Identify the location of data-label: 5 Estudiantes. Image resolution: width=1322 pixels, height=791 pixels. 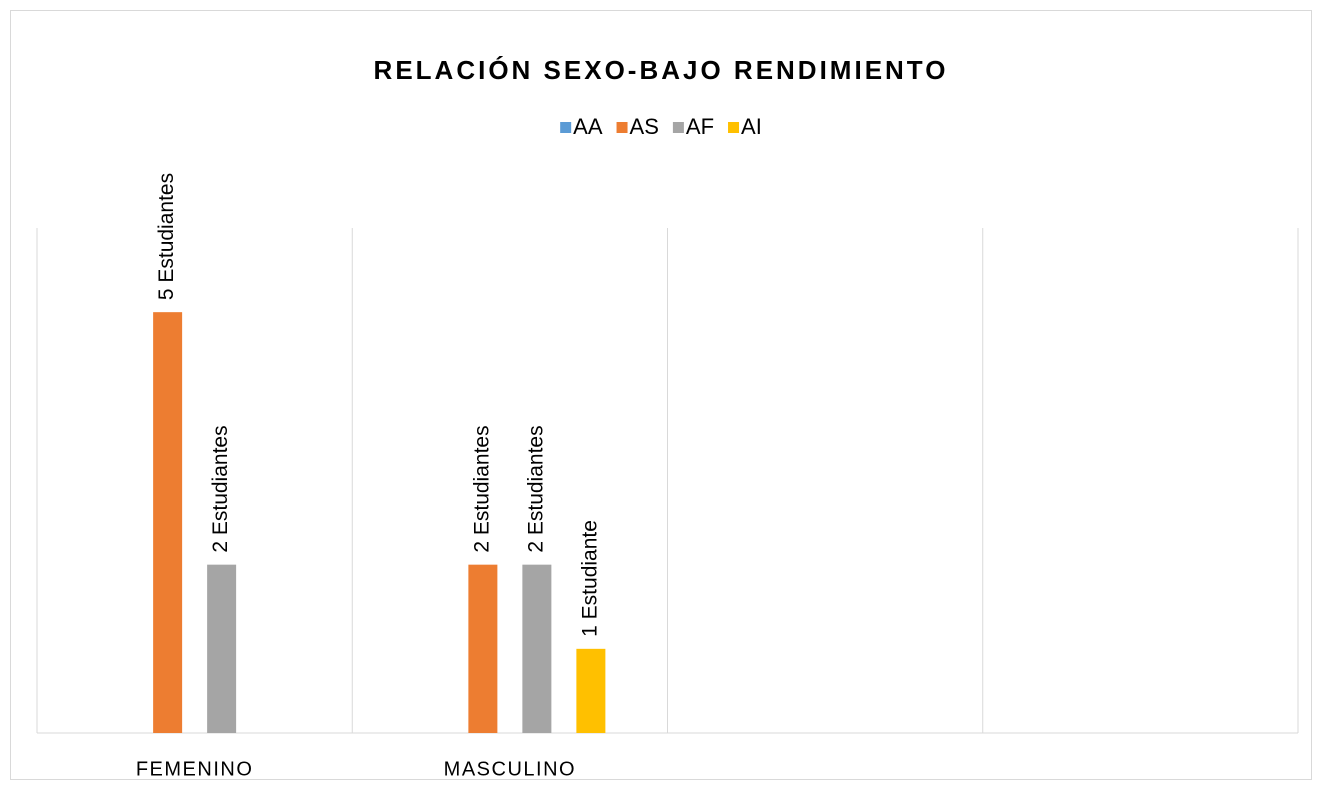
(166, 236).